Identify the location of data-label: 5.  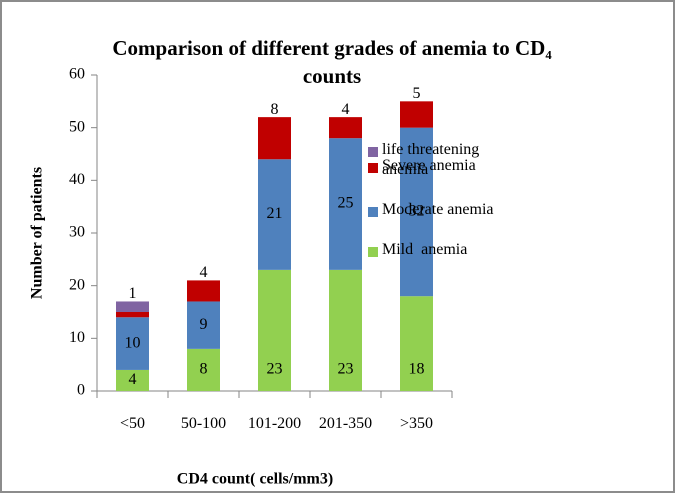
(417, 93).